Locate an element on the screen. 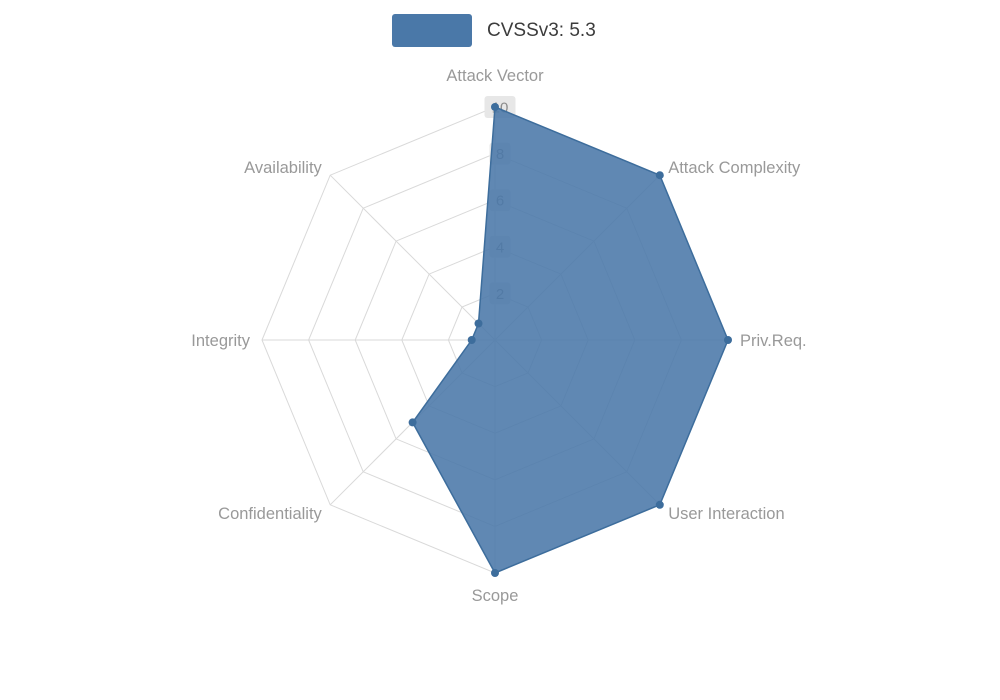 This screenshot has height=700, width=1000. axis-label-attack-vector: Attack Vector is located at coordinates (495, 76).